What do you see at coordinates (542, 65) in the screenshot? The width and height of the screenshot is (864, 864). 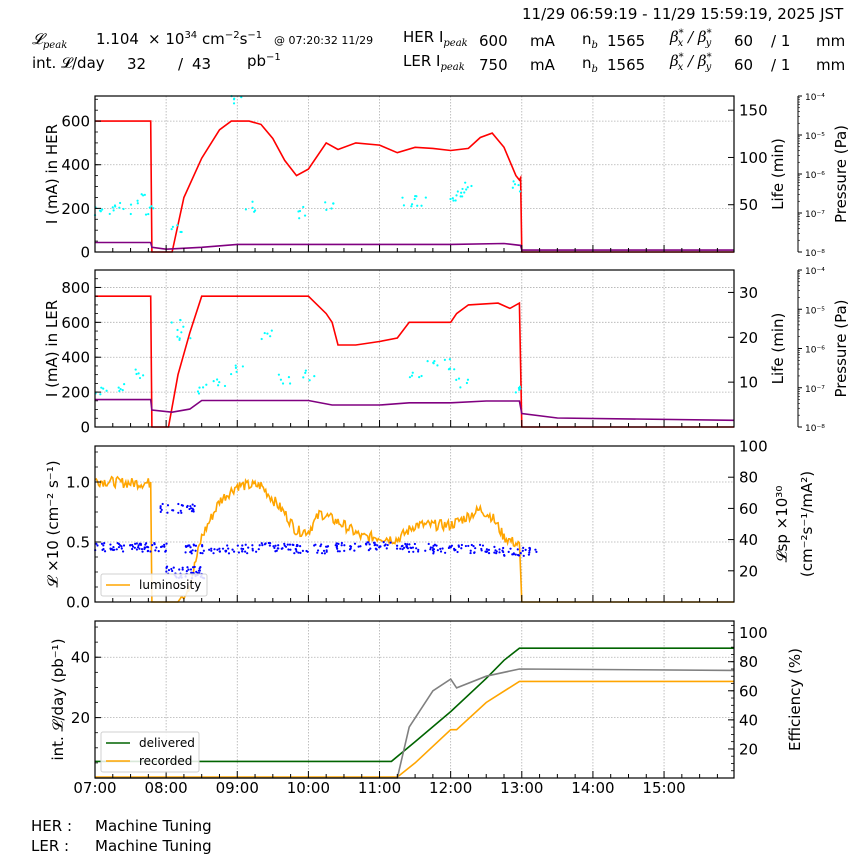 I see `ler-ipeak-unit: mA` at bounding box center [542, 65].